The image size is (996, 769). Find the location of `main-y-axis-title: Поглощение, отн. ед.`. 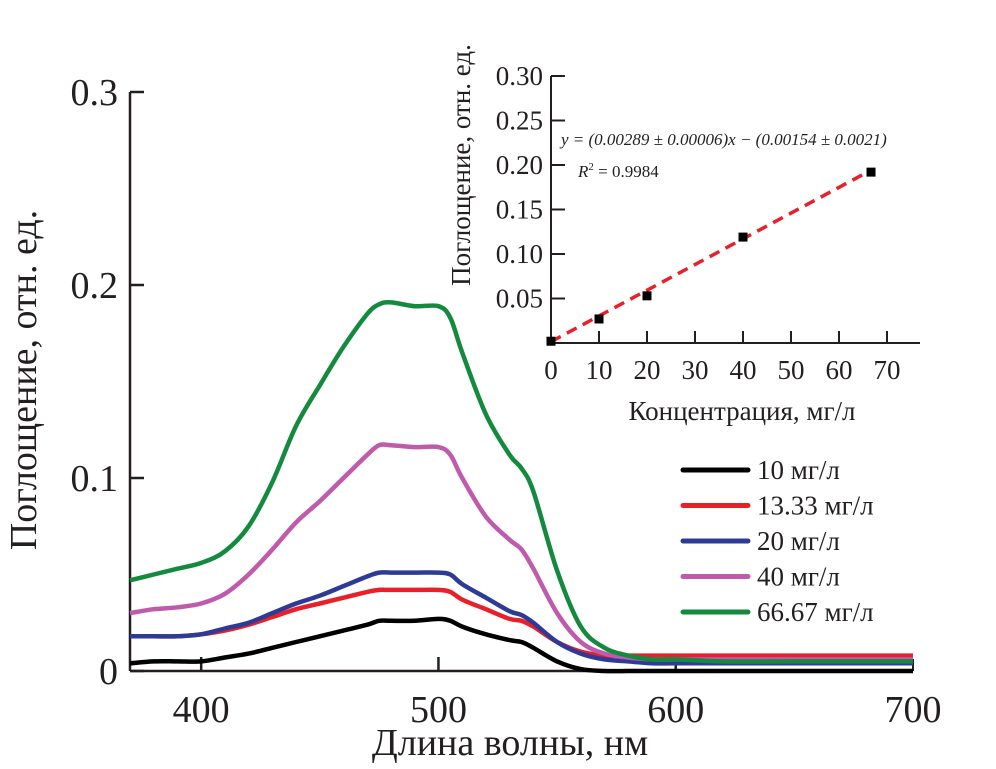

main-y-axis-title: Поглощение, отн. ед. is located at coordinates (24, 380).